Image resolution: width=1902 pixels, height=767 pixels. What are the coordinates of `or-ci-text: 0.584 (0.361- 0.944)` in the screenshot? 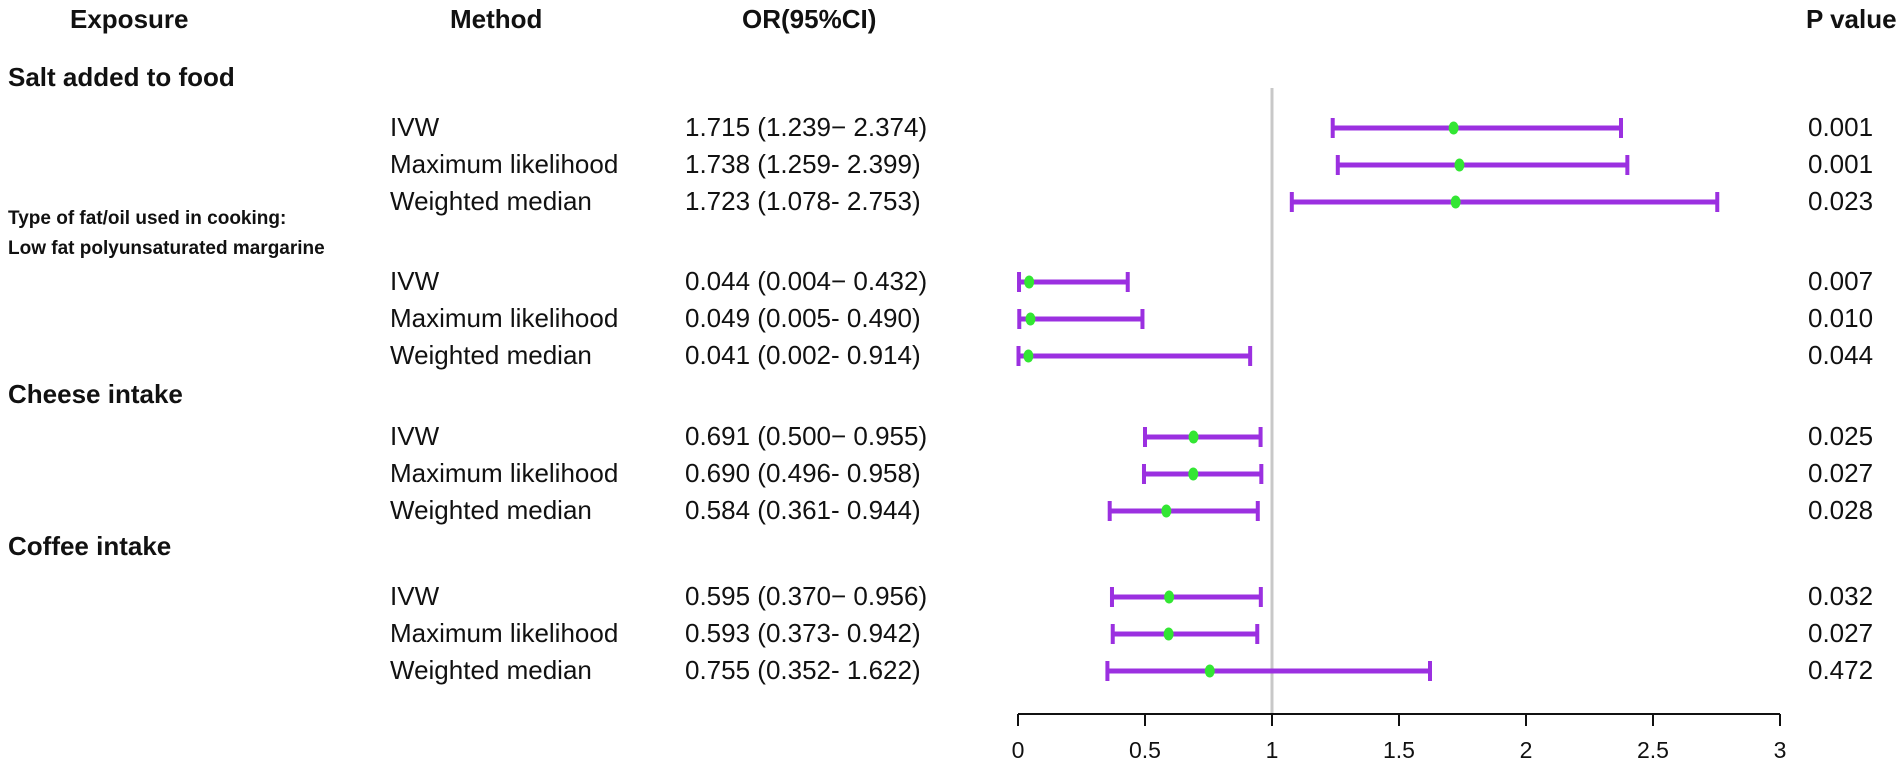 It's located at (803, 510).